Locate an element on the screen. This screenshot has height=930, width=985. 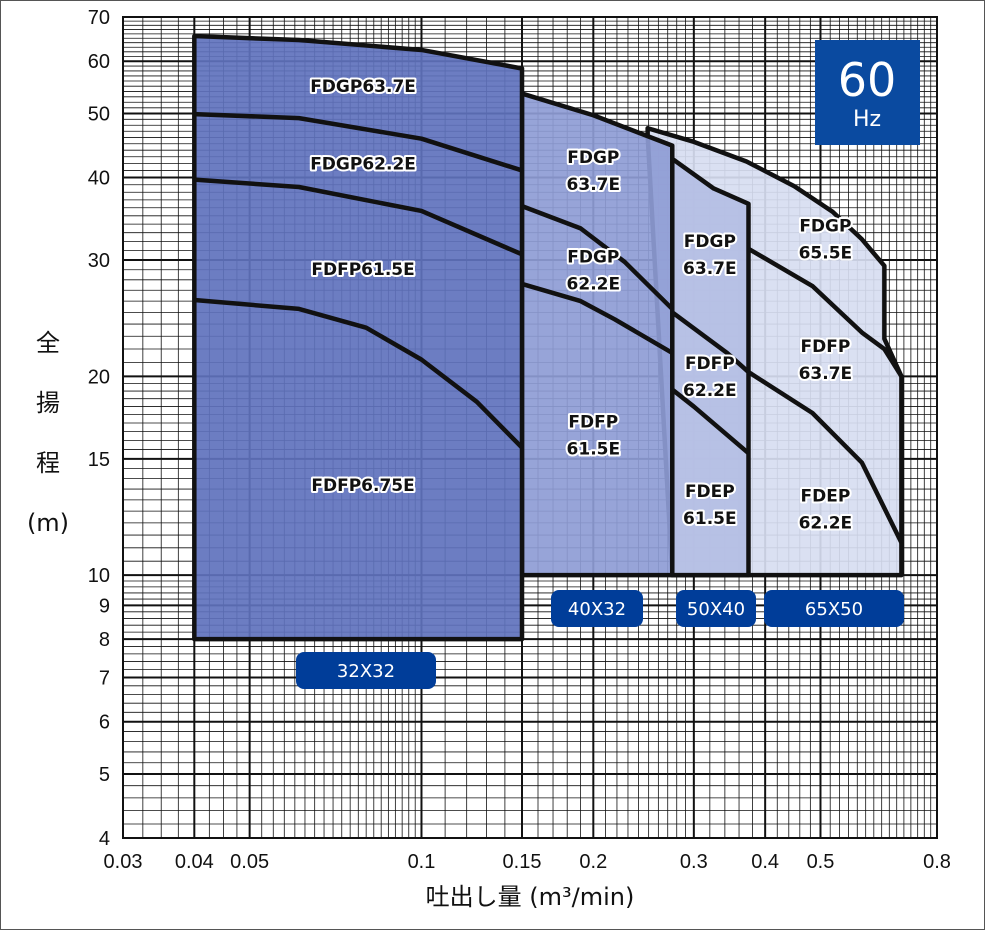
model-label: FDFP6.75E is located at coordinates (362, 486).